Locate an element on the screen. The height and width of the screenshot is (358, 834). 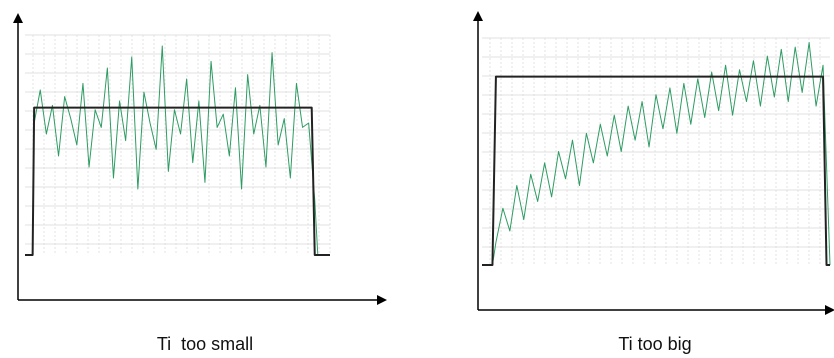
caption: Ti too big is located at coordinates (654, 344).